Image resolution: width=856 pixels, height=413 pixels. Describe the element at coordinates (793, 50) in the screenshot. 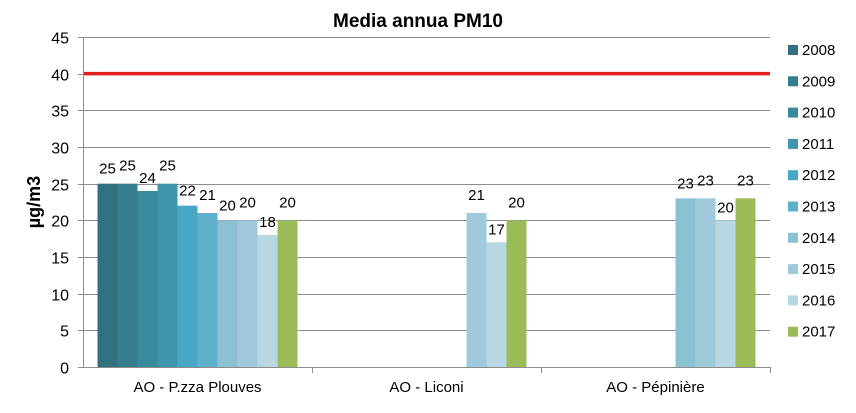

I see `legend-swatch-2008` at that location.